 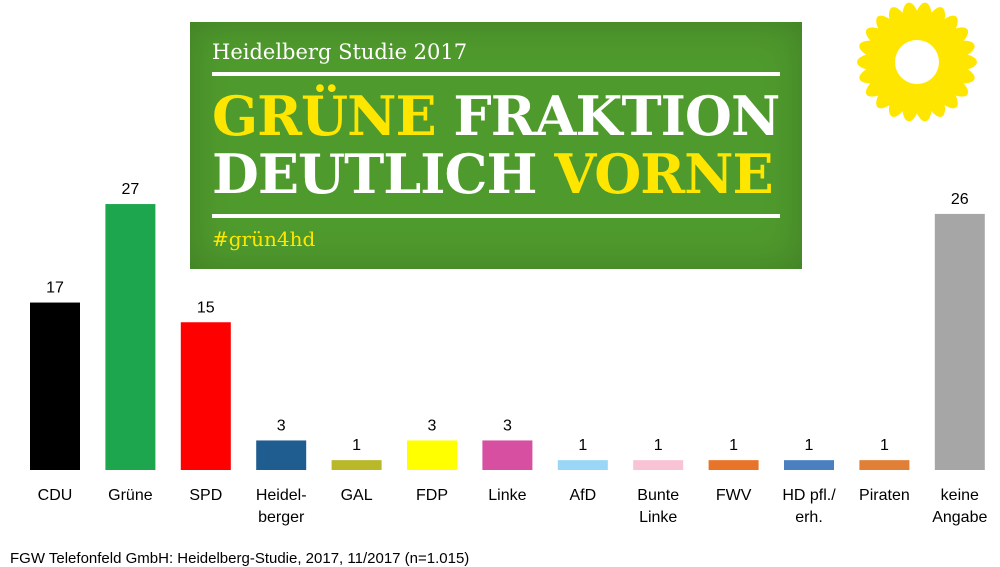 What do you see at coordinates (281, 495) in the screenshot?
I see `category-label: Heidel-` at bounding box center [281, 495].